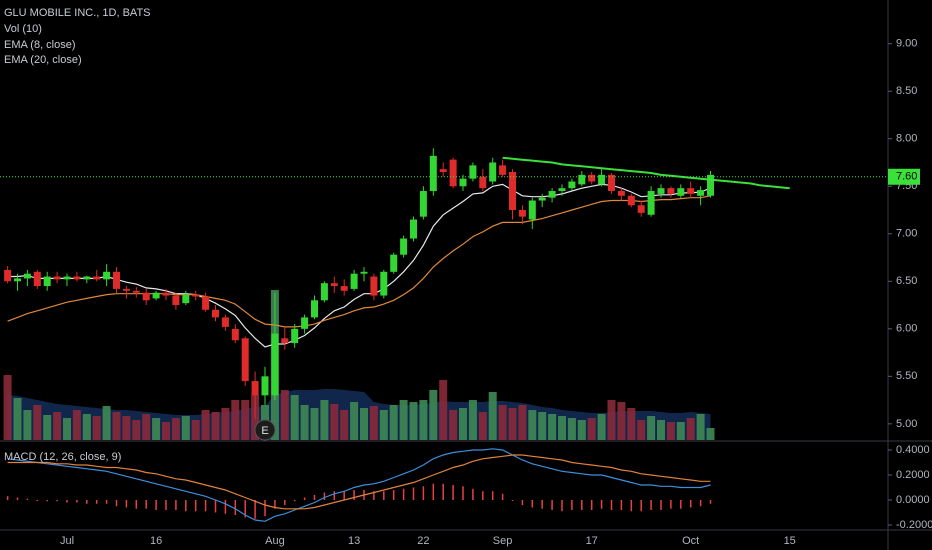 The width and height of the screenshot is (932, 550). Describe the element at coordinates (423, 541) in the screenshot. I see `x-tick-label: 22` at that location.